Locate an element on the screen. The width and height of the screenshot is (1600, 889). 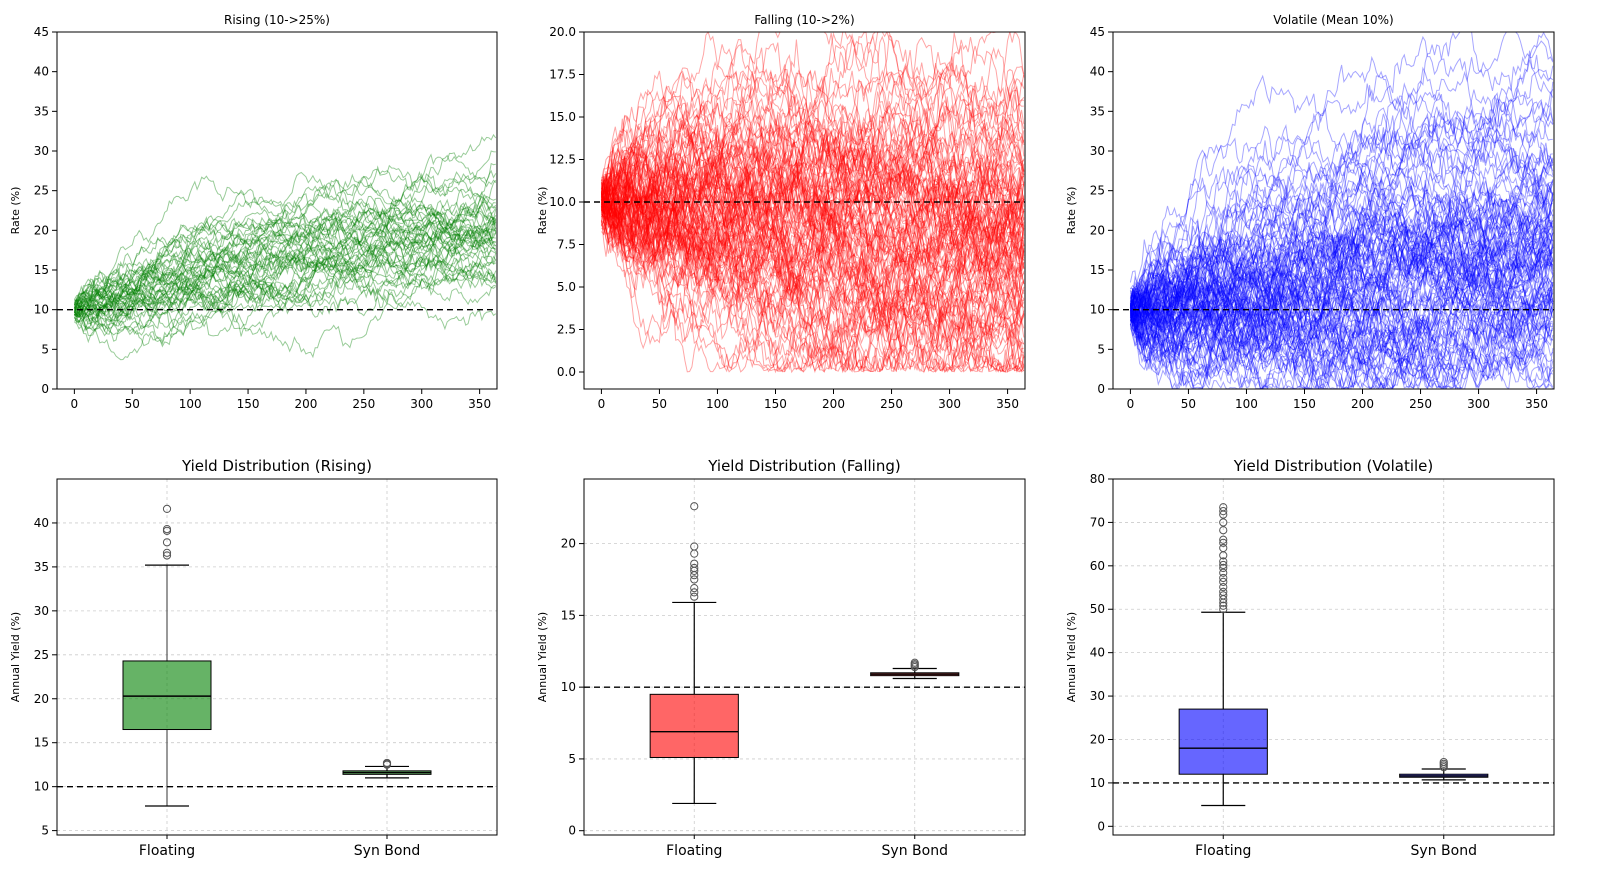
x-tick-label: 100 is located at coordinates (717, 404).